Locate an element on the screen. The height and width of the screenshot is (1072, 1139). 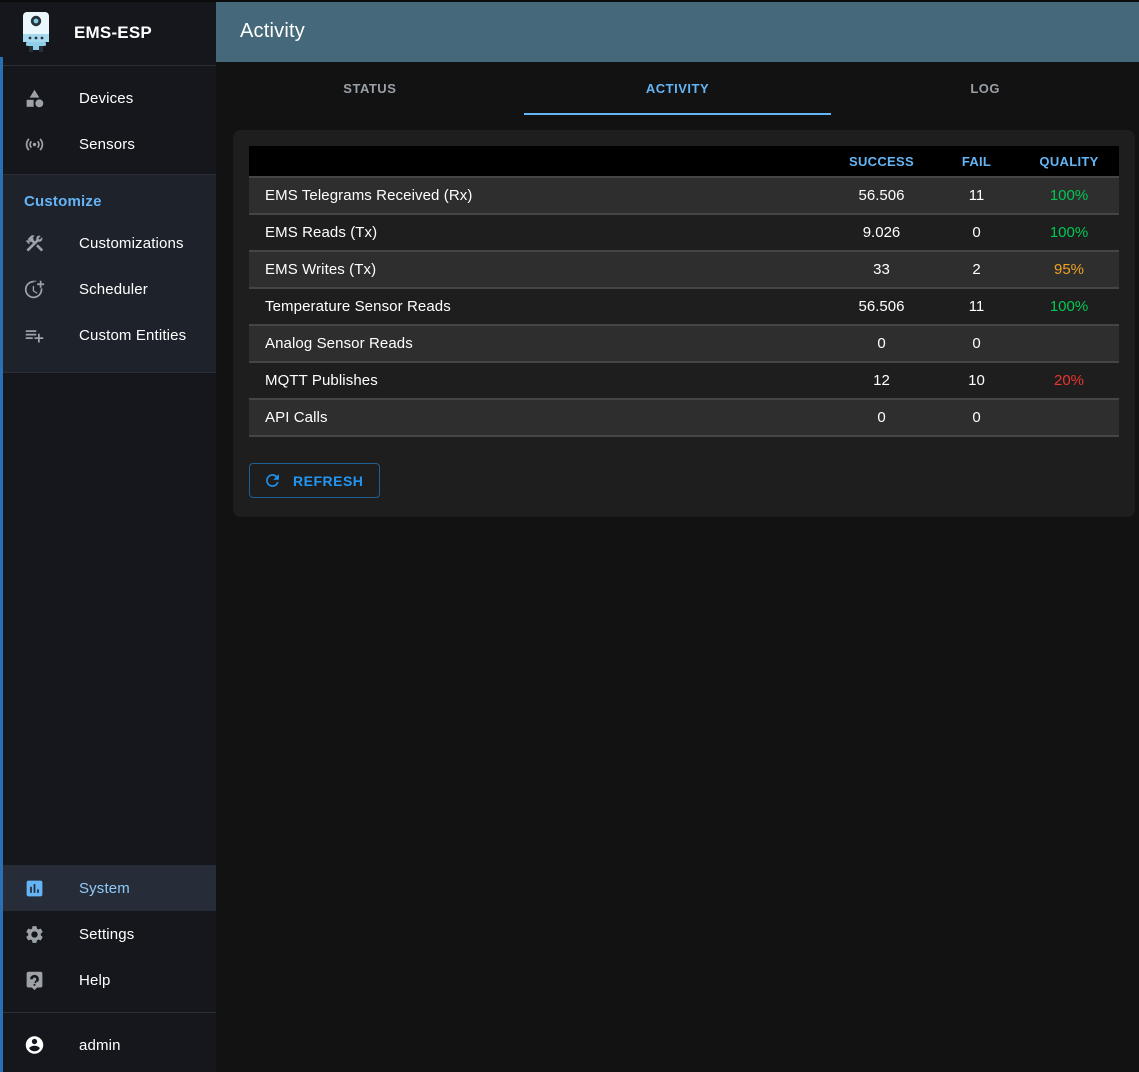
sidebar-item-admin: admin is located at coordinates (108, 1045).